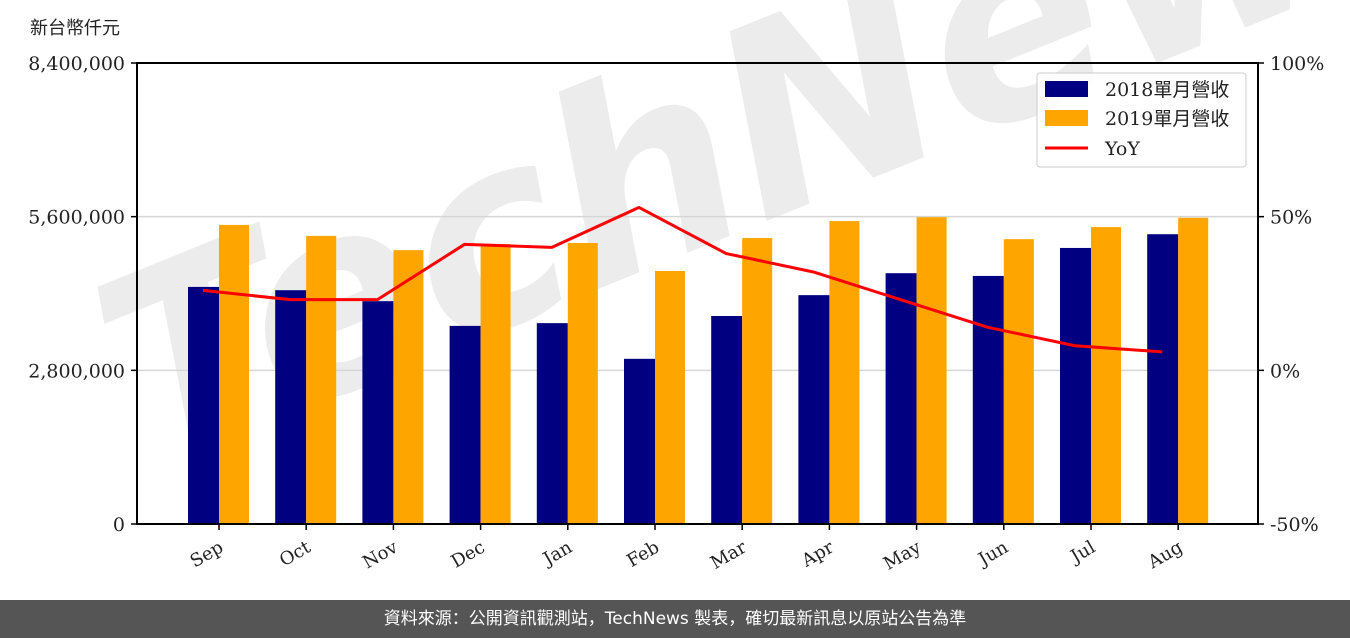  Describe the element at coordinates (992, 554) in the screenshot. I see `x-tick-label: Jun` at that location.